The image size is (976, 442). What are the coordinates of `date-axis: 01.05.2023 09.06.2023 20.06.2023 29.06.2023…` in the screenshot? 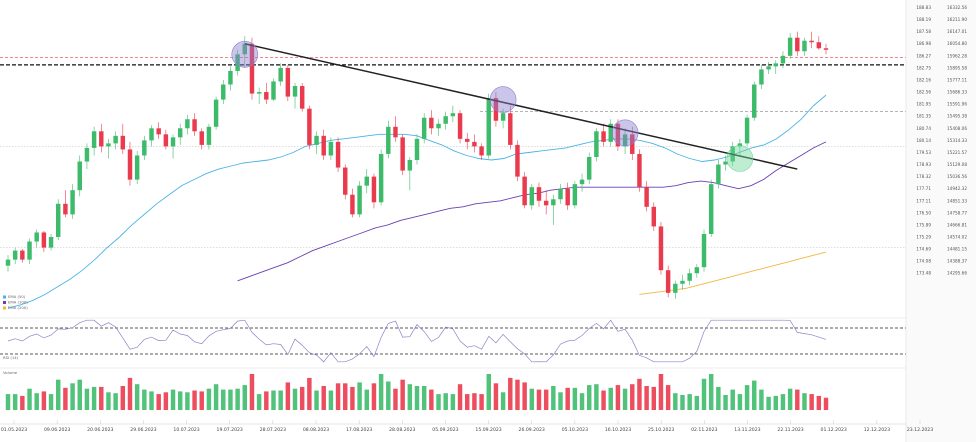 It's located at (466, 426).